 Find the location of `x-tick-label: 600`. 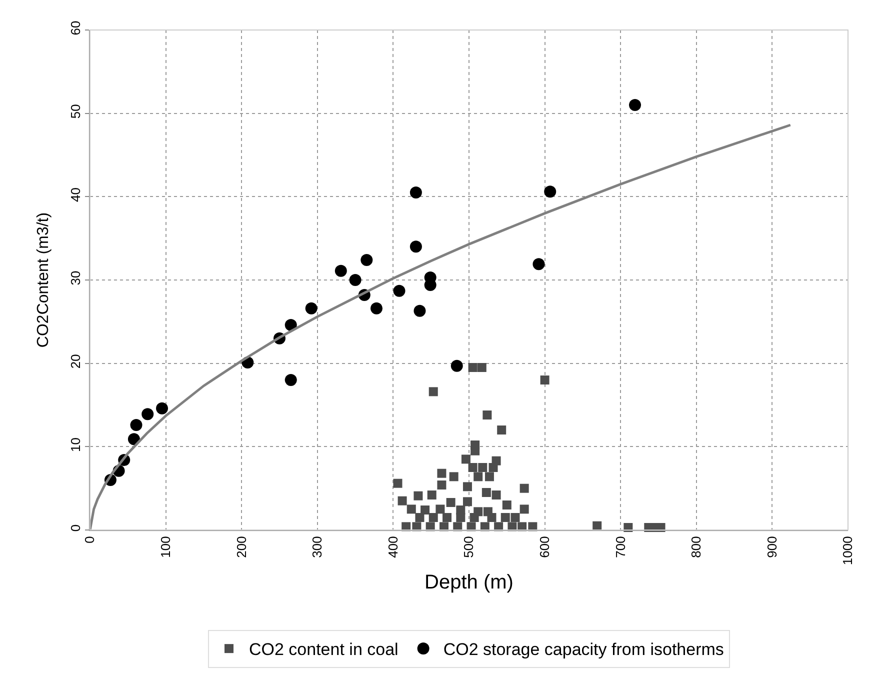

x-tick-label: 600 is located at coordinates (544, 547).